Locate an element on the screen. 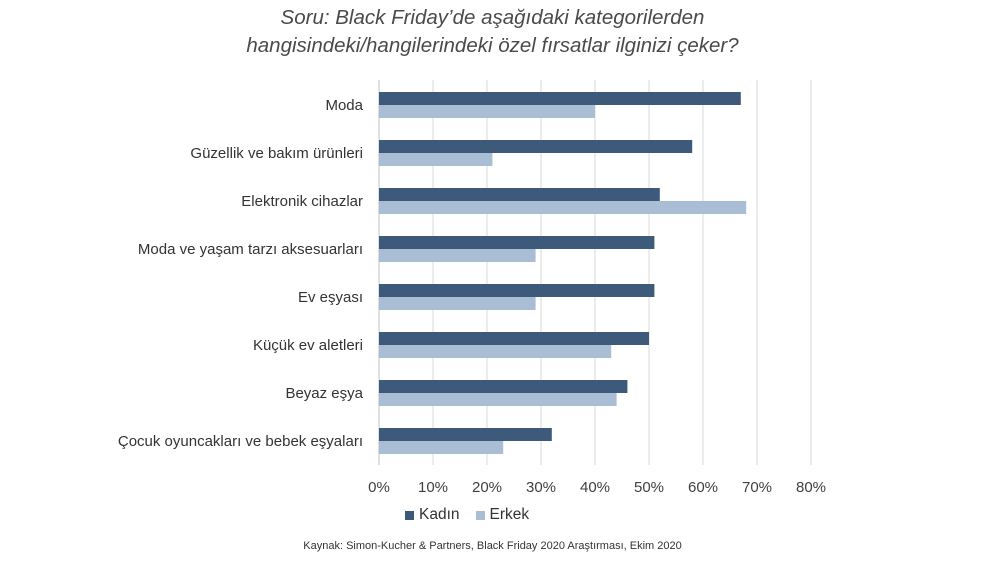 This screenshot has width=985, height=575. category-label: Beyaz eşya is located at coordinates (324, 393).